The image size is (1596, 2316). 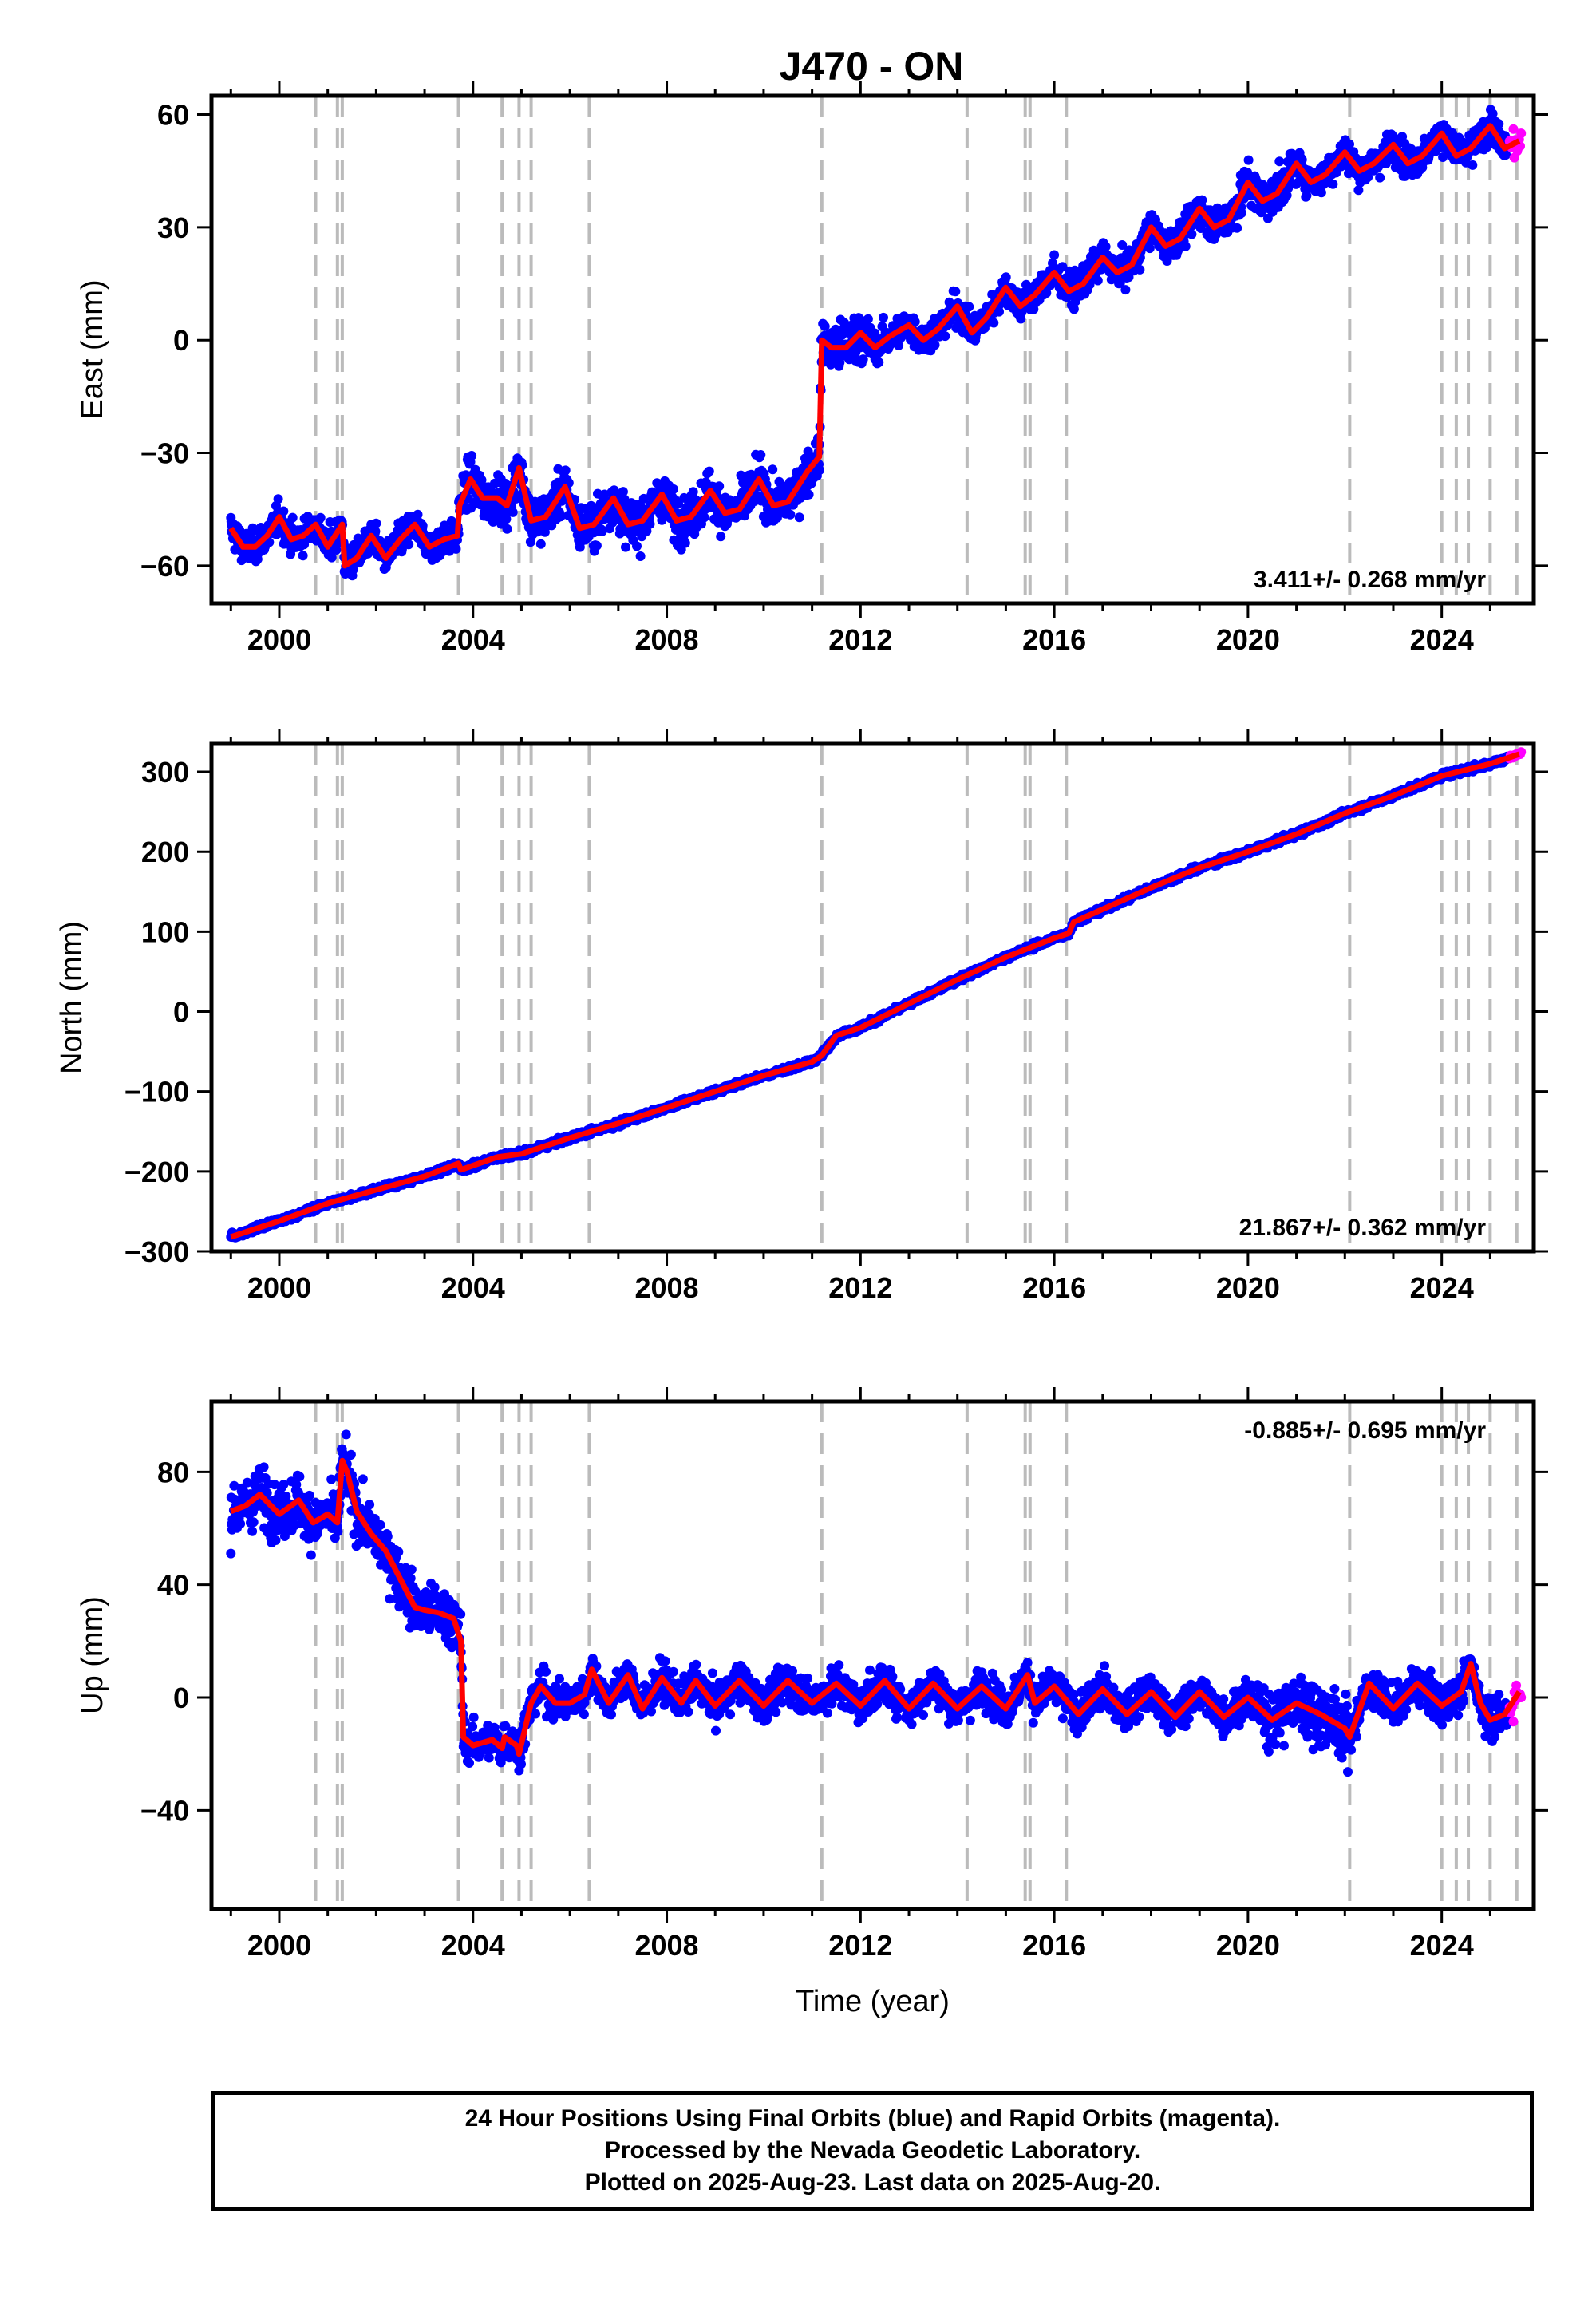 I want to click on rapid-data-point, so click(x=1521, y=133).